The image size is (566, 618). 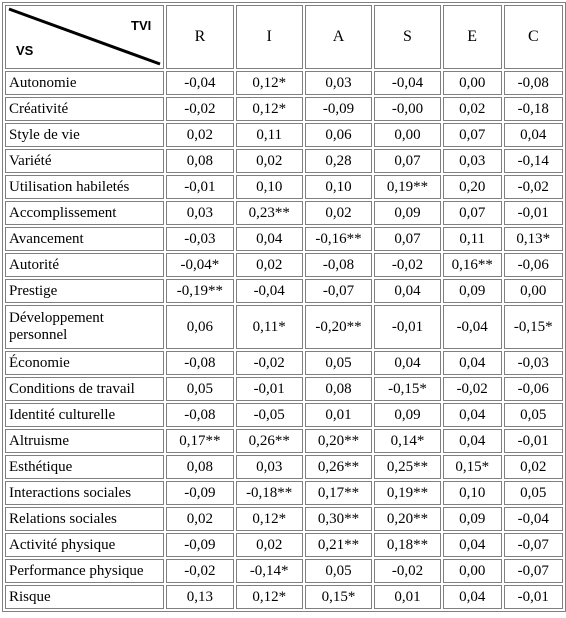 I want to click on correlation-cell: 0,26**, so click(x=269, y=441).